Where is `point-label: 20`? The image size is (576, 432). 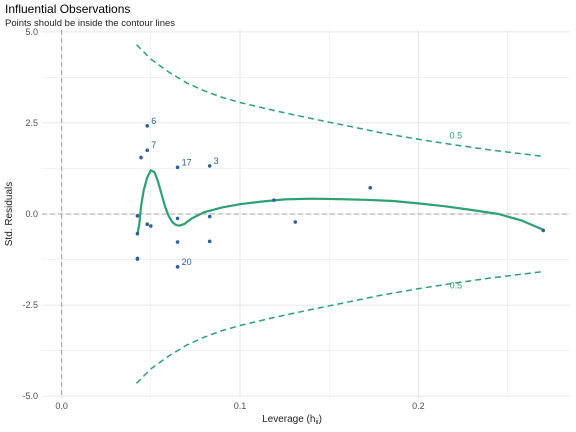
point-label: 20 is located at coordinates (187, 262).